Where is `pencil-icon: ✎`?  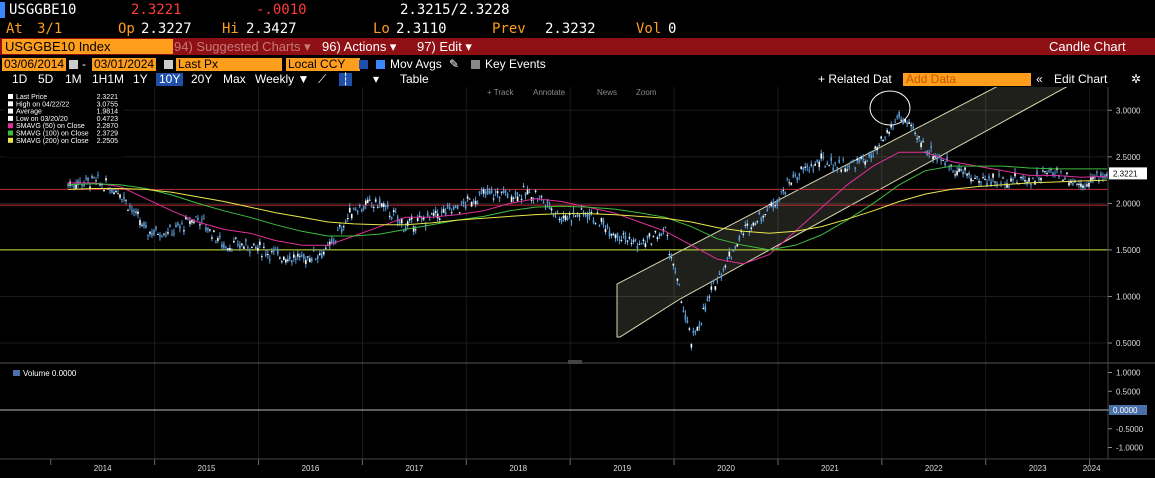
pencil-icon: ✎ is located at coordinates (454, 64).